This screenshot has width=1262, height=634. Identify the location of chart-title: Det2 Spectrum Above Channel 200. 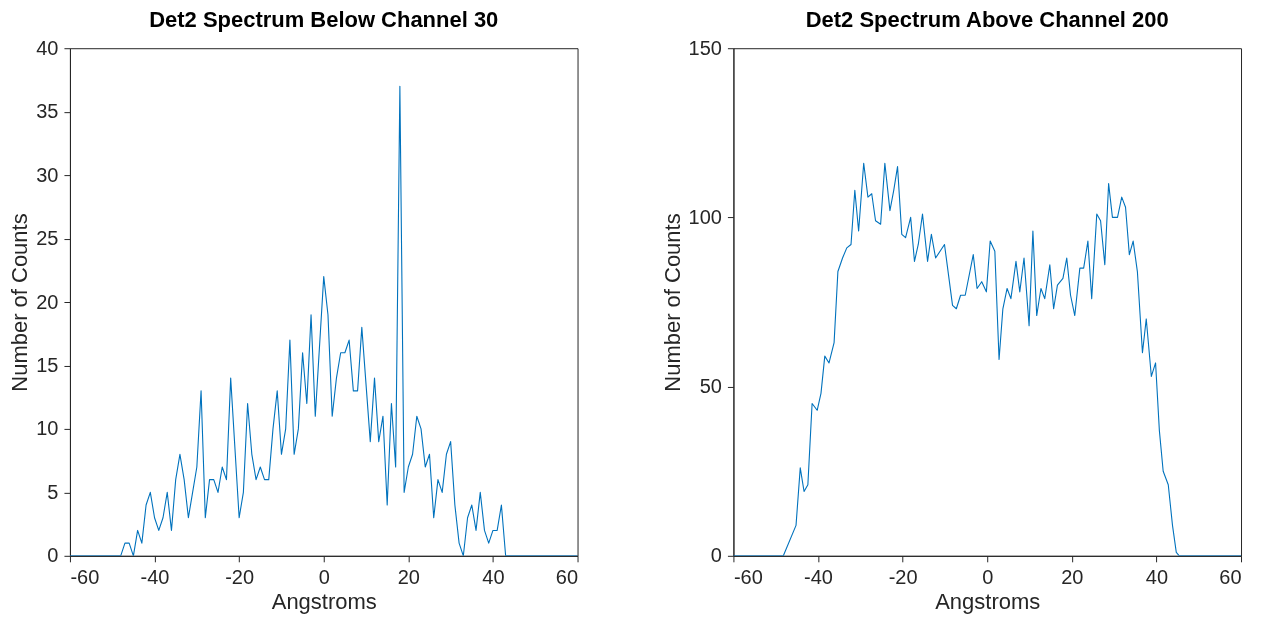
(987, 20).